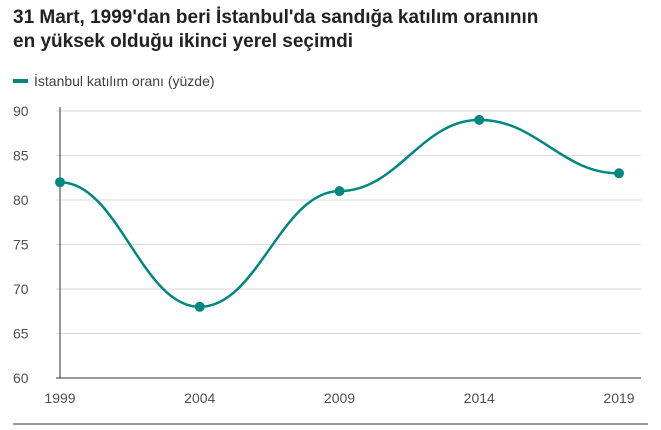 The width and height of the screenshot is (661, 430). Describe the element at coordinates (59, 398) in the screenshot. I see `x-tick-label: 1999` at that location.